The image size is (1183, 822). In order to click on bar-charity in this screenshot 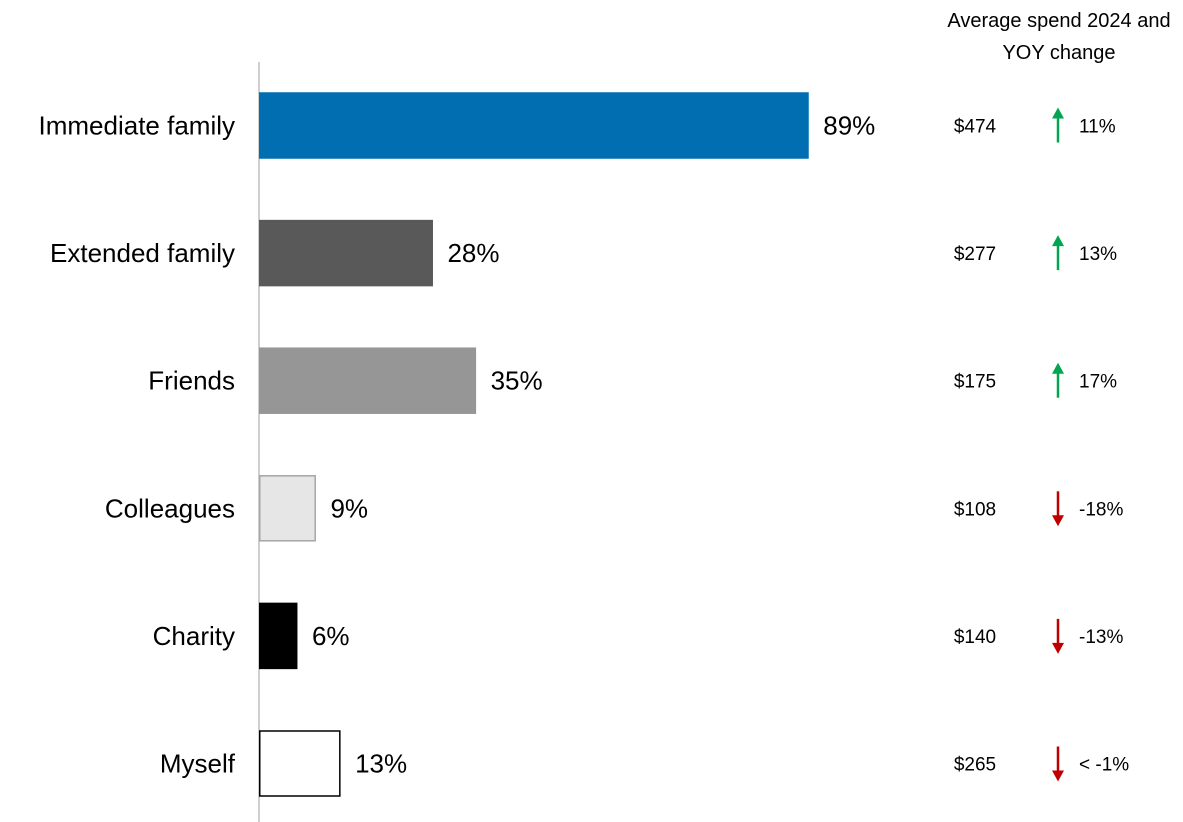, I will do `click(278, 636)`.